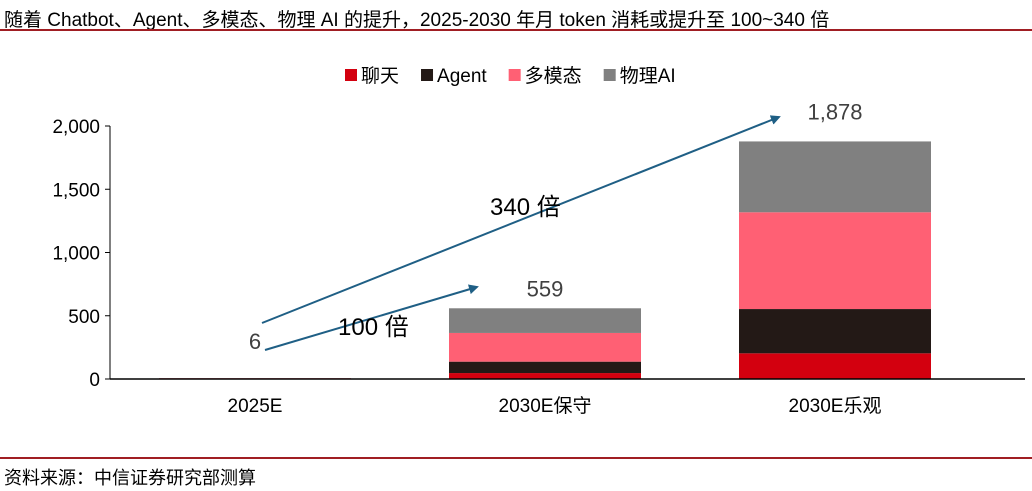  What do you see at coordinates (84, 317) in the screenshot?
I see `y-tick-label: 500` at bounding box center [84, 317].